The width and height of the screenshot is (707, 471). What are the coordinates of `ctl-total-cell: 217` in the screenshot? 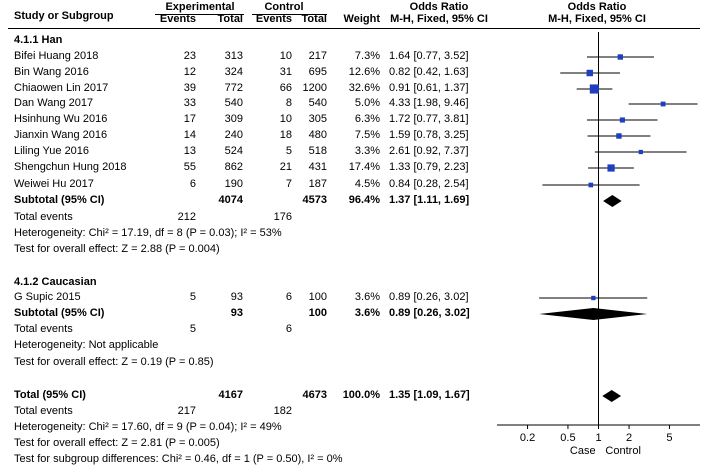 It's located at (317, 56).